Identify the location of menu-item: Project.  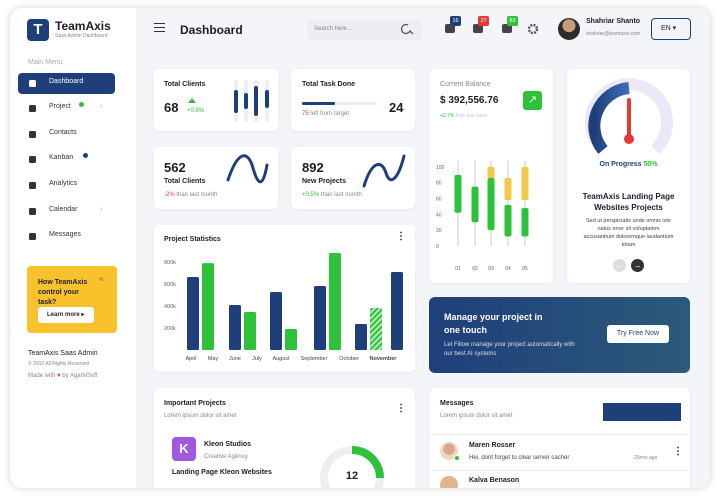
(60, 106).